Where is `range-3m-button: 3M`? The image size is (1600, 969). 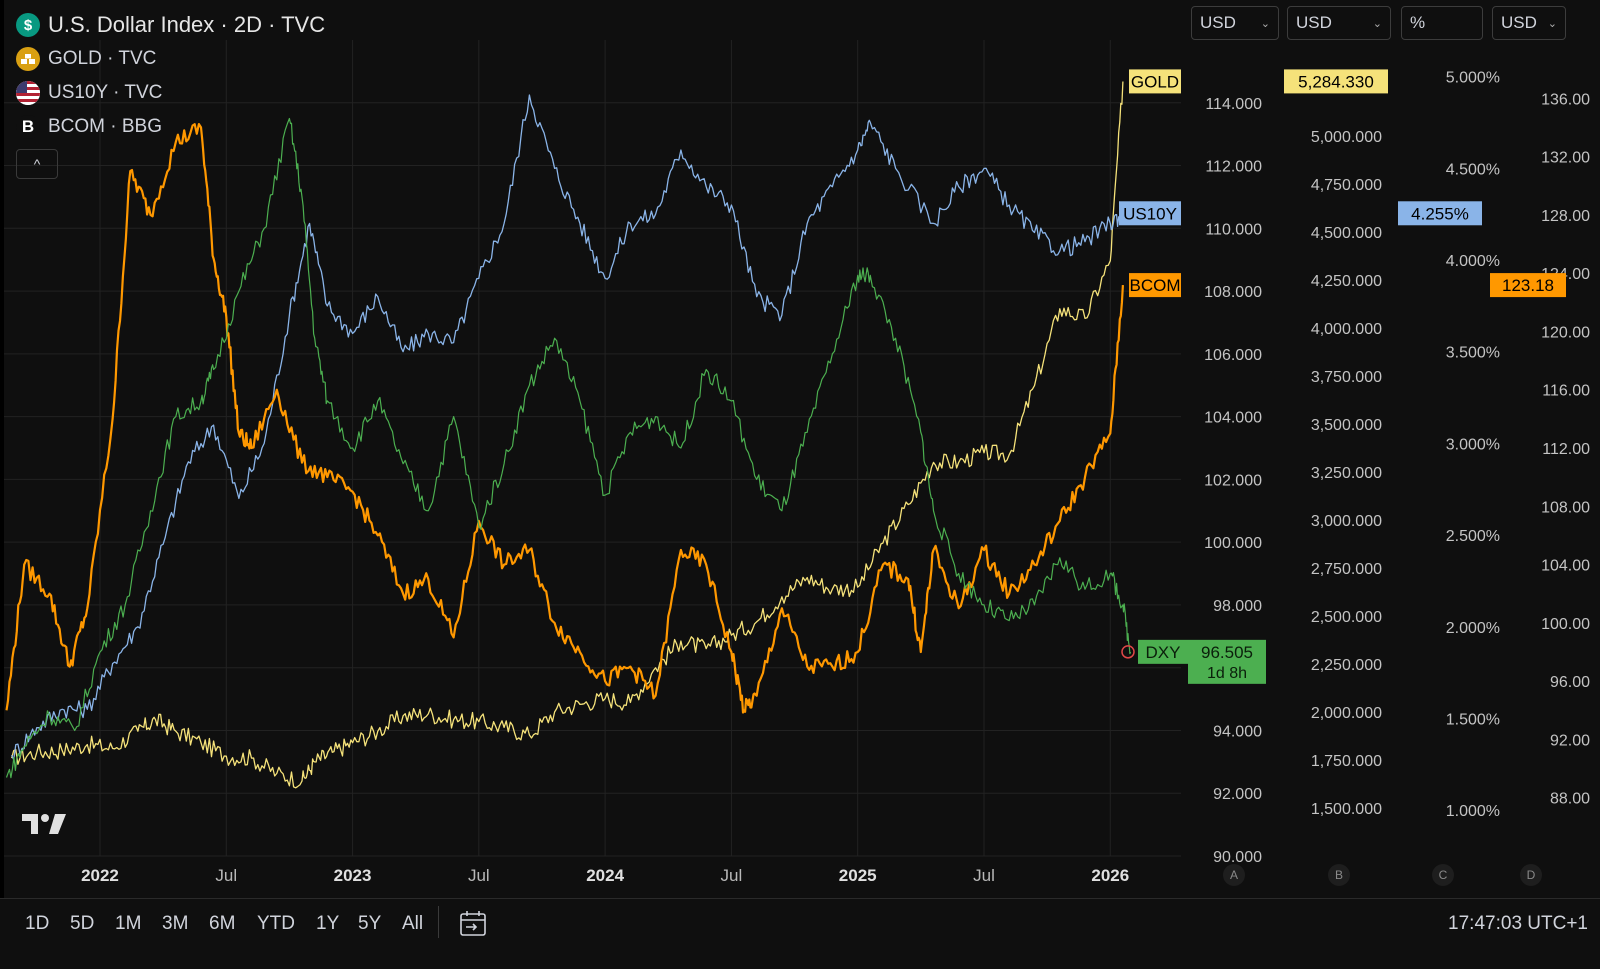 range-3m-button: 3M is located at coordinates (175, 923).